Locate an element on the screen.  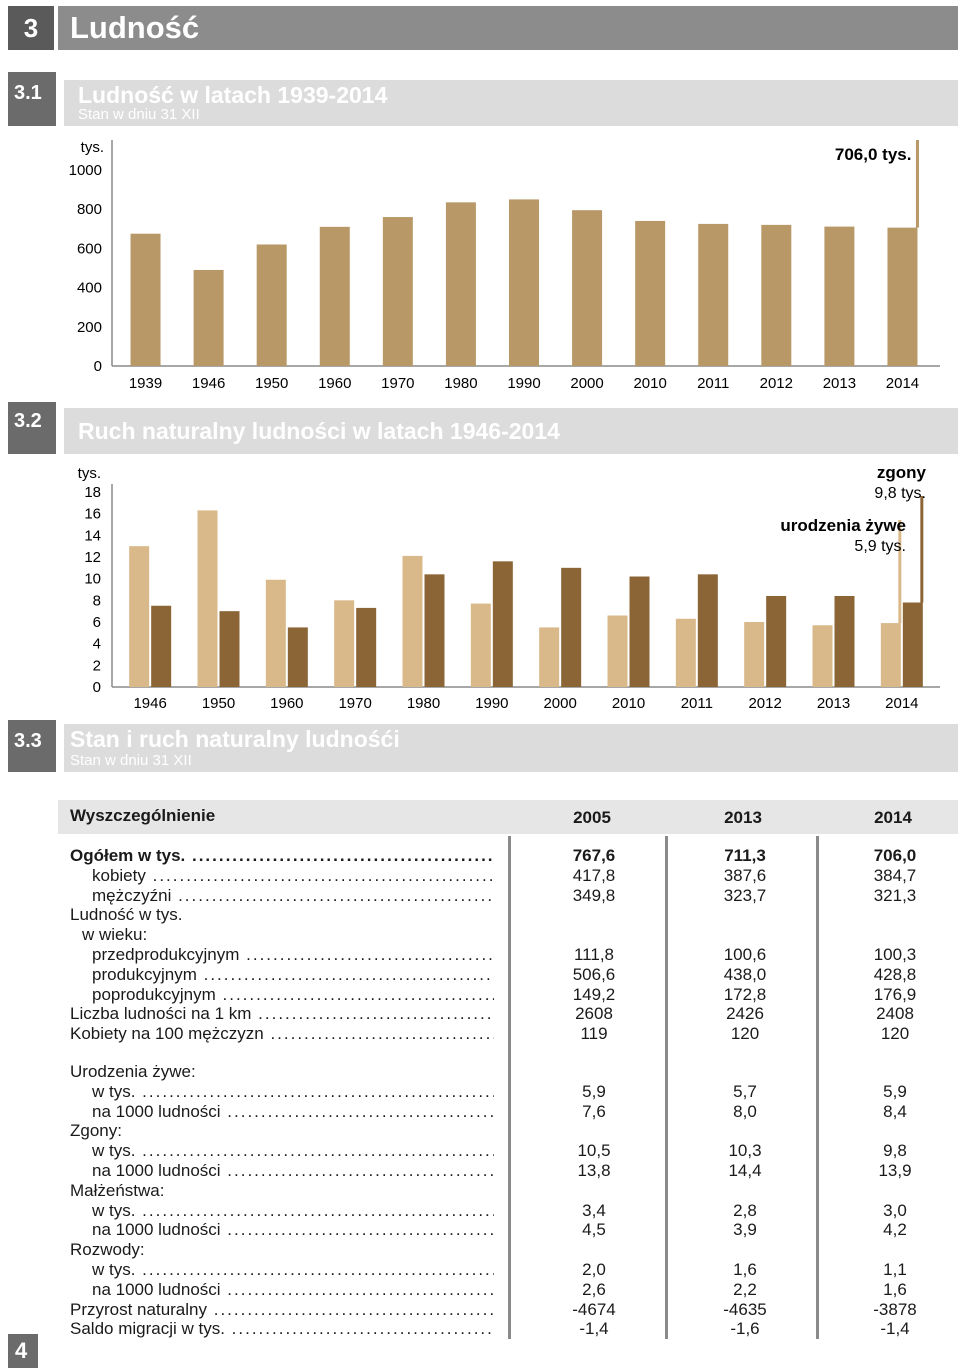
x-tick-label: 2000 is located at coordinates (586, 383).